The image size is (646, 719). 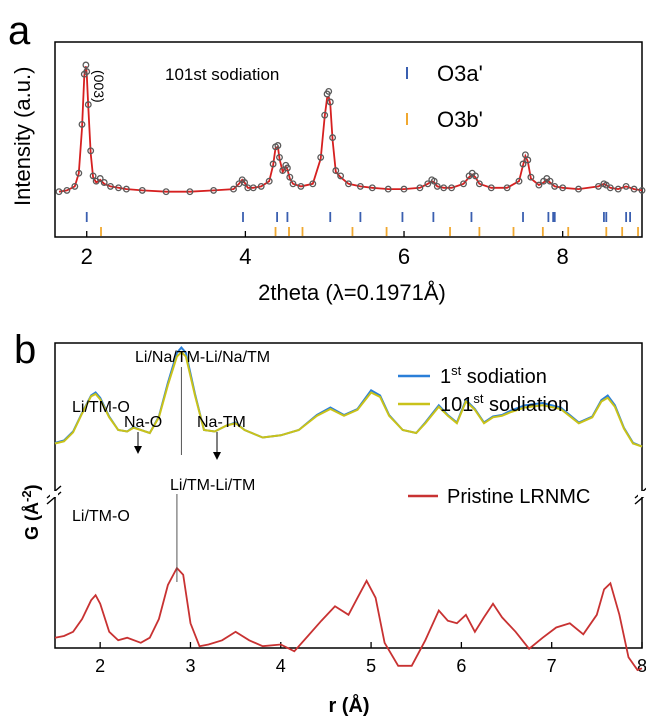 What do you see at coordinates (99, 86) in the screenshot?
I see `peak-label-003: (003)` at bounding box center [99, 86].